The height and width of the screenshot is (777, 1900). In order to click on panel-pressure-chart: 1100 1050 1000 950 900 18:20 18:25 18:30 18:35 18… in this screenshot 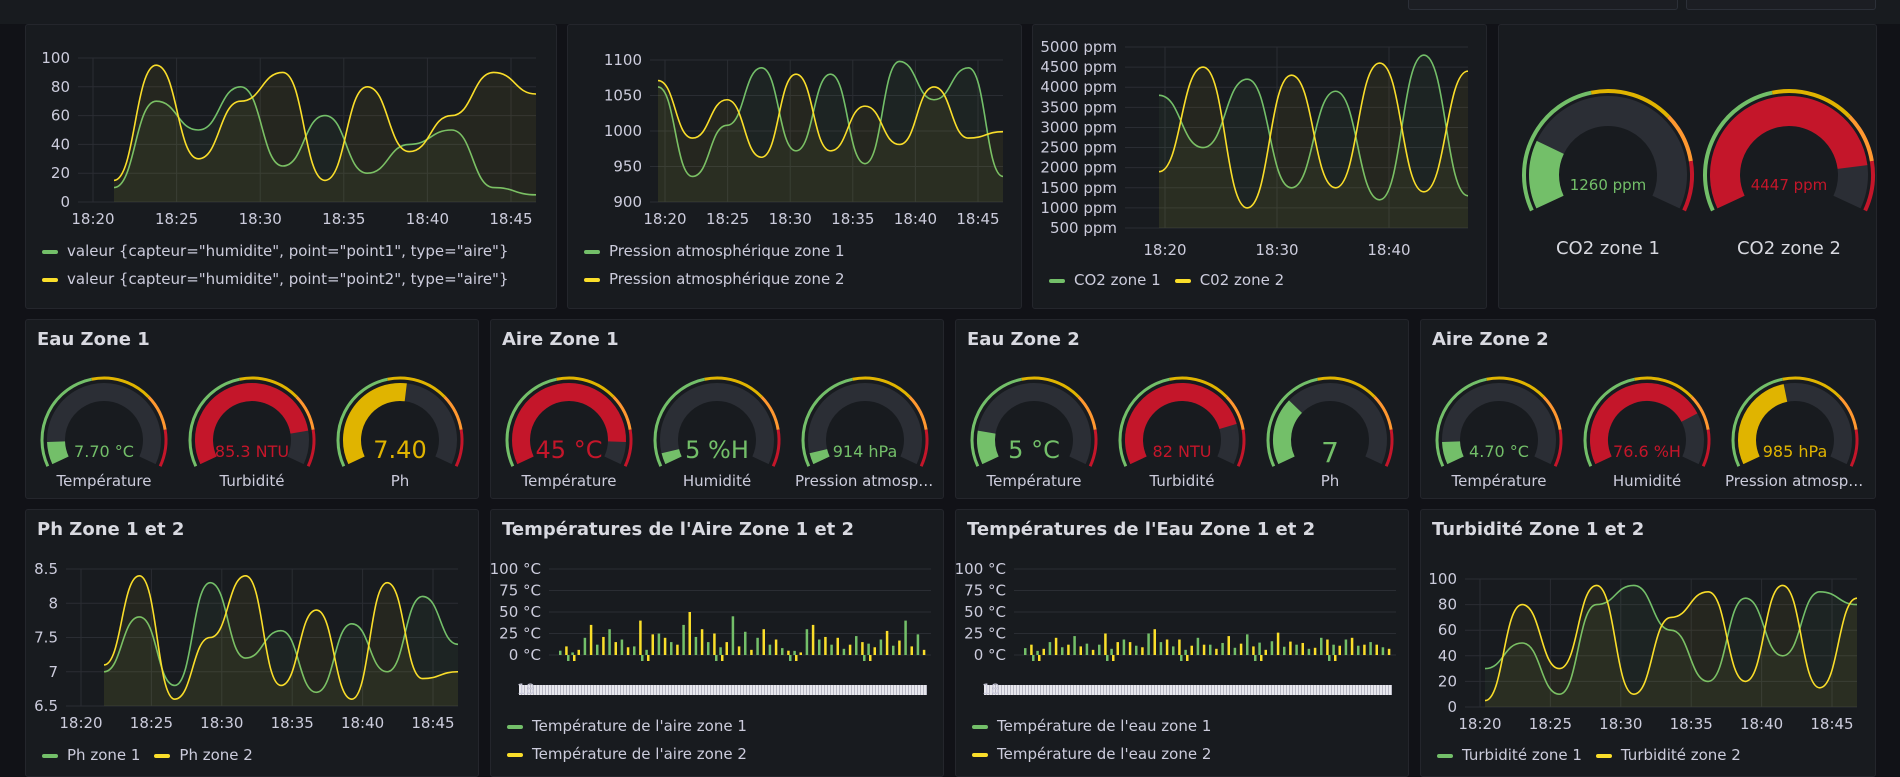, I will do `click(794, 166)`.